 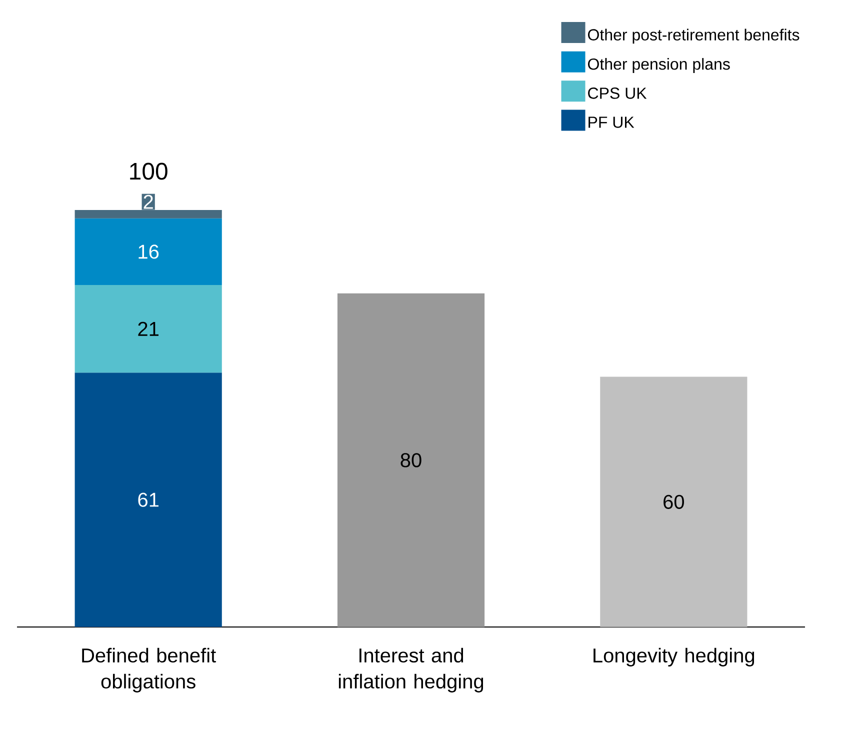 I want to click on legend-label: CPS UK, so click(x=617, y=93).